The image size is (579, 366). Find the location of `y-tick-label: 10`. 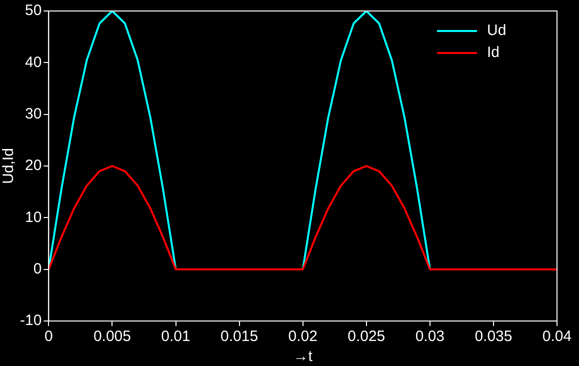

y-tick-label: 10 is located at coordinates (33, 217).